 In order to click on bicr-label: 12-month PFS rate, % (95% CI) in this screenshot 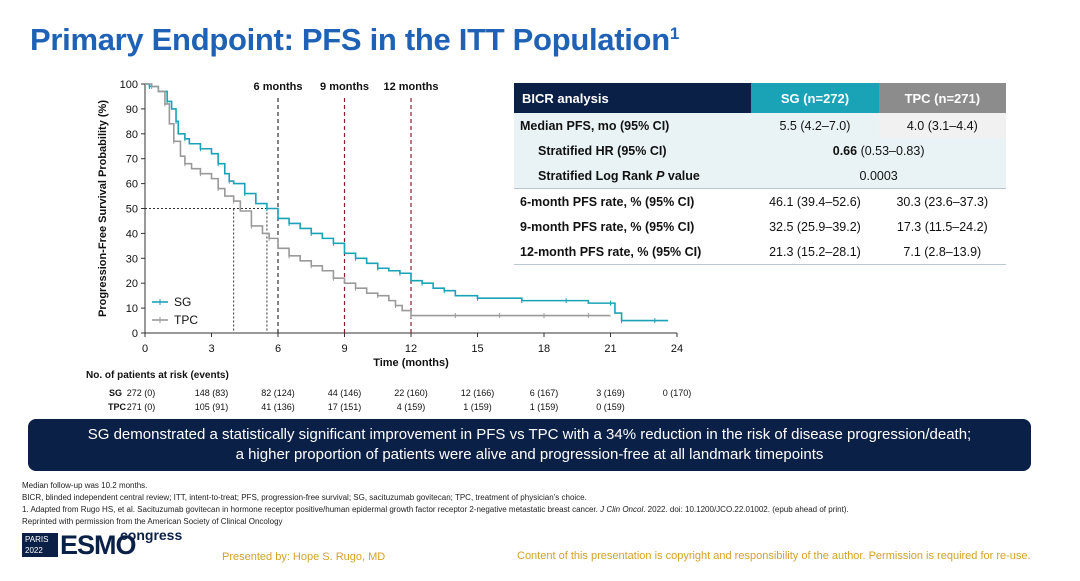, I will do `click(633, 252)`.